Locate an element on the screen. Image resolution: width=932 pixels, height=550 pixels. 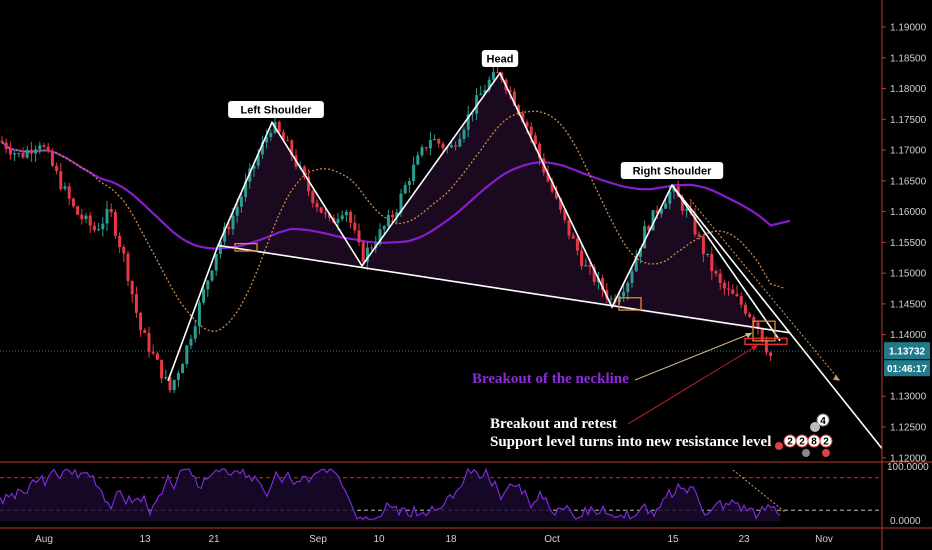
y-tick-label: 1.15500 is located at coordinates (908, 243).